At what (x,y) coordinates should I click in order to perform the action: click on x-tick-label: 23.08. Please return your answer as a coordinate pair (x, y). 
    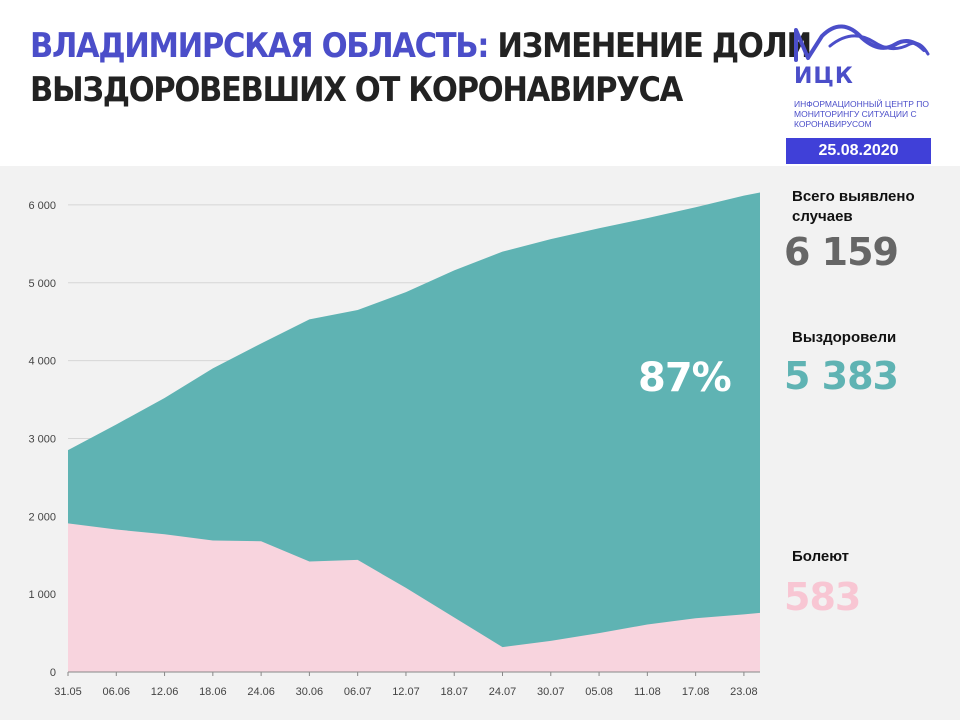
    Looking at the image, I should click on (744, 692).